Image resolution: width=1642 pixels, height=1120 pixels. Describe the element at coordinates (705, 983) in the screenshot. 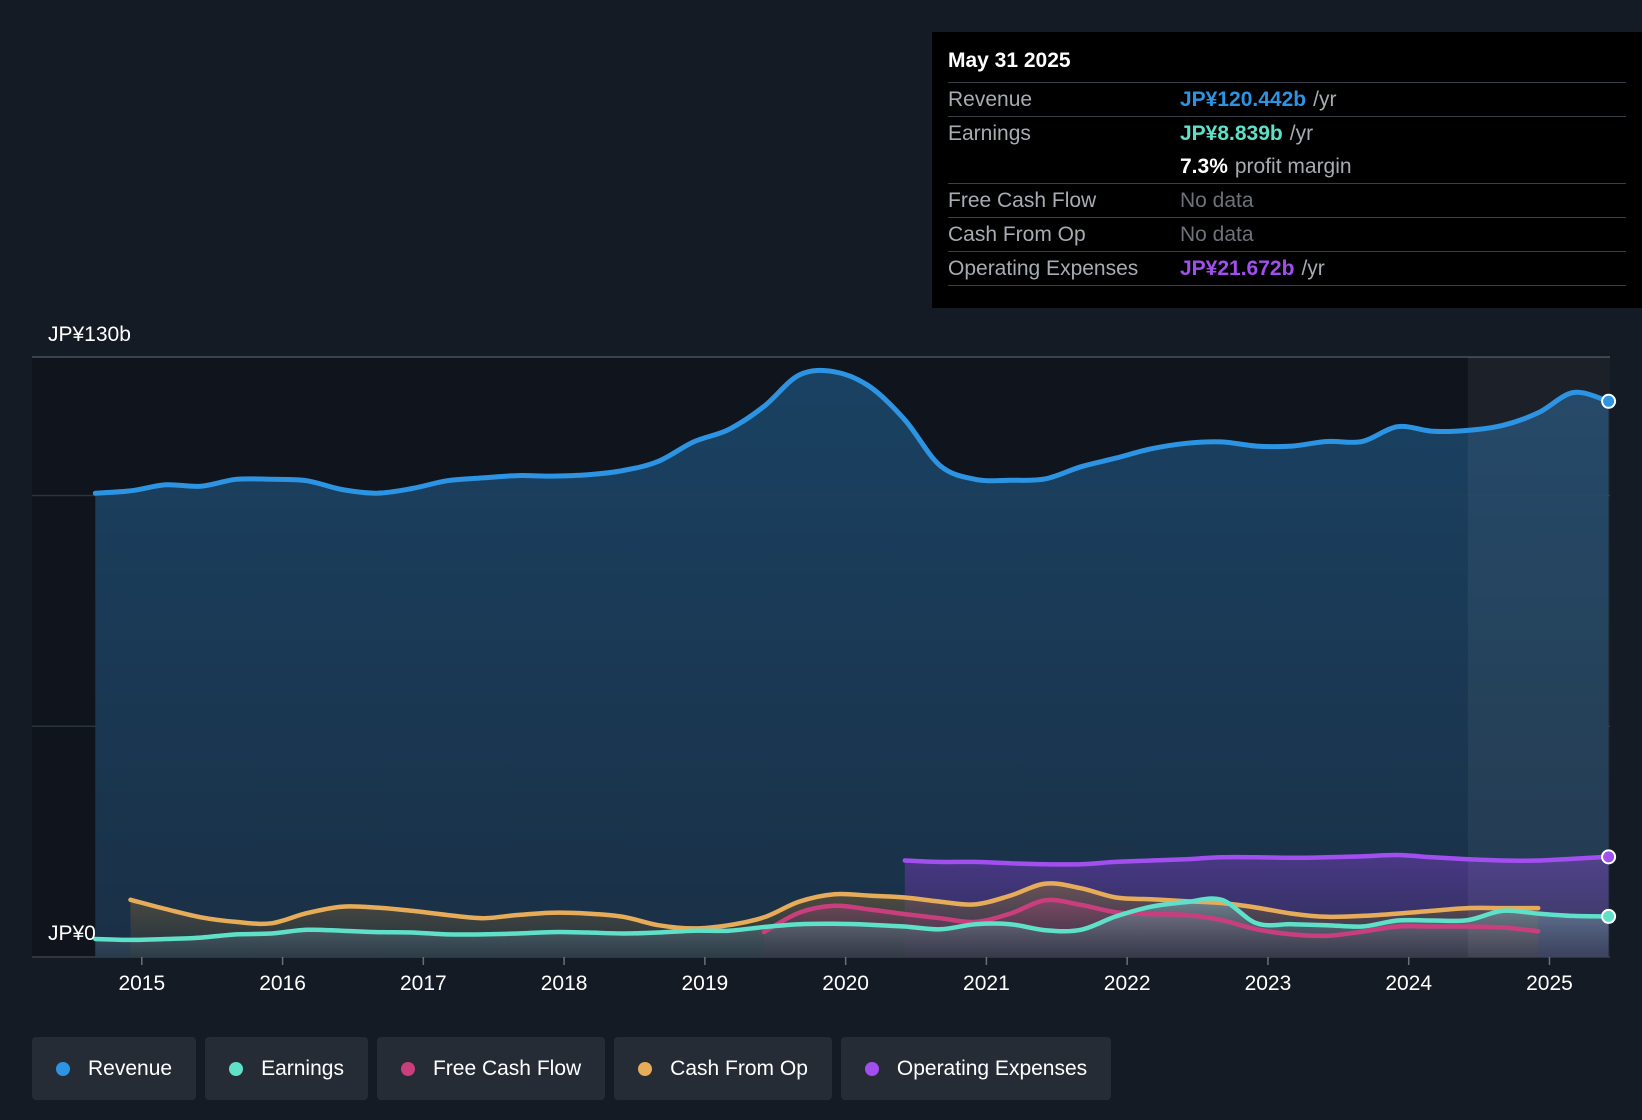

I see `x-tick-label: 2019` at that location.